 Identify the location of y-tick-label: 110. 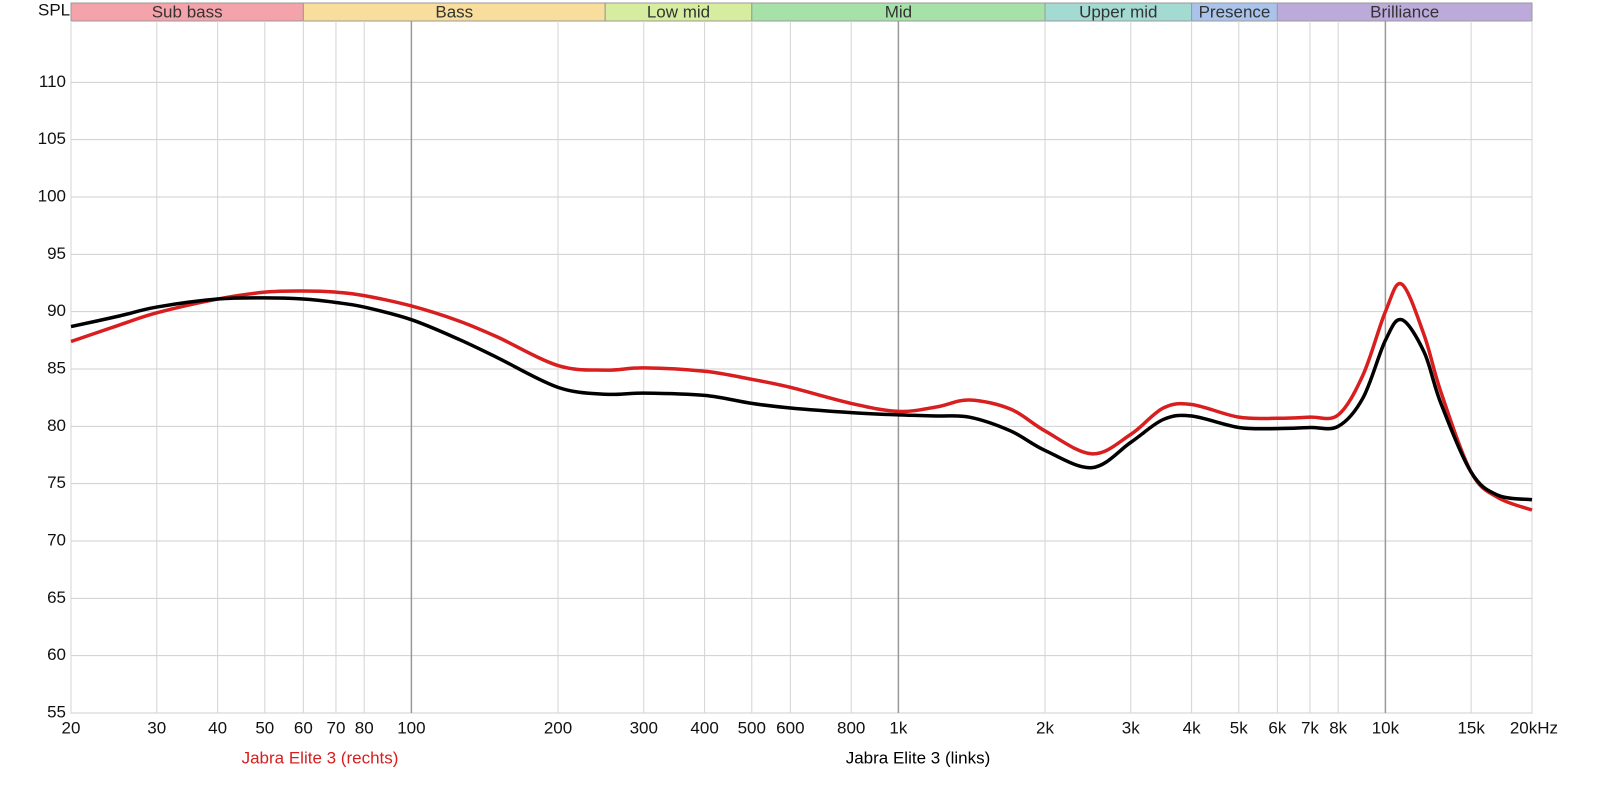
(52, 81).